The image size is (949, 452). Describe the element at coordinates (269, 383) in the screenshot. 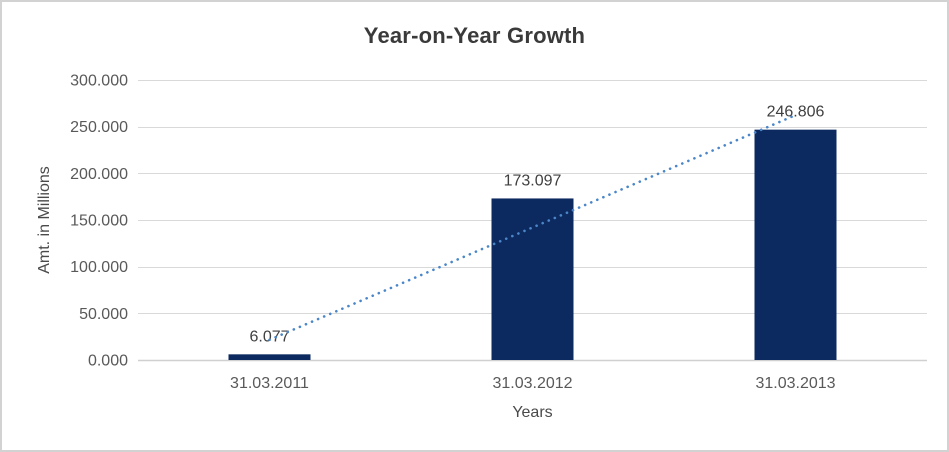

I see `x-category-label: 31.03.2011` at that location.